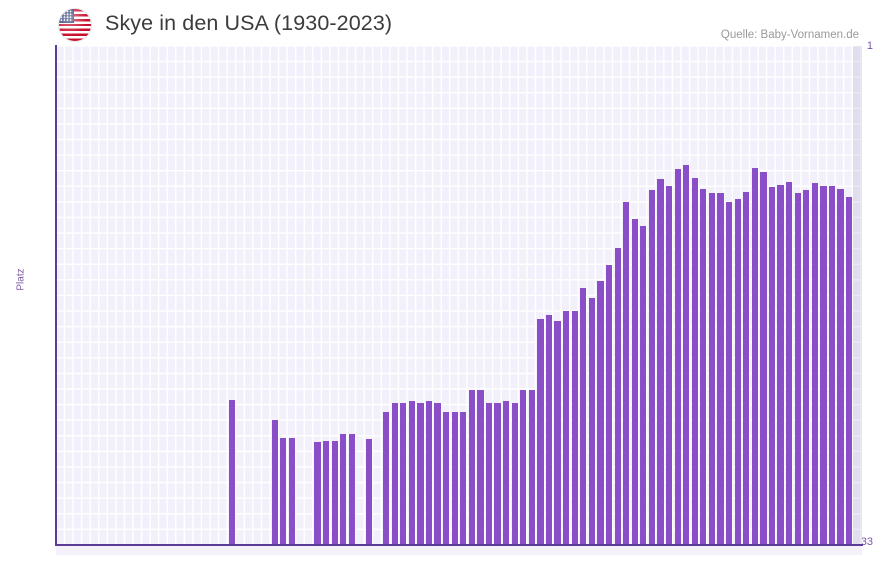  I want to click on y-axis-line, so click(56, 295).